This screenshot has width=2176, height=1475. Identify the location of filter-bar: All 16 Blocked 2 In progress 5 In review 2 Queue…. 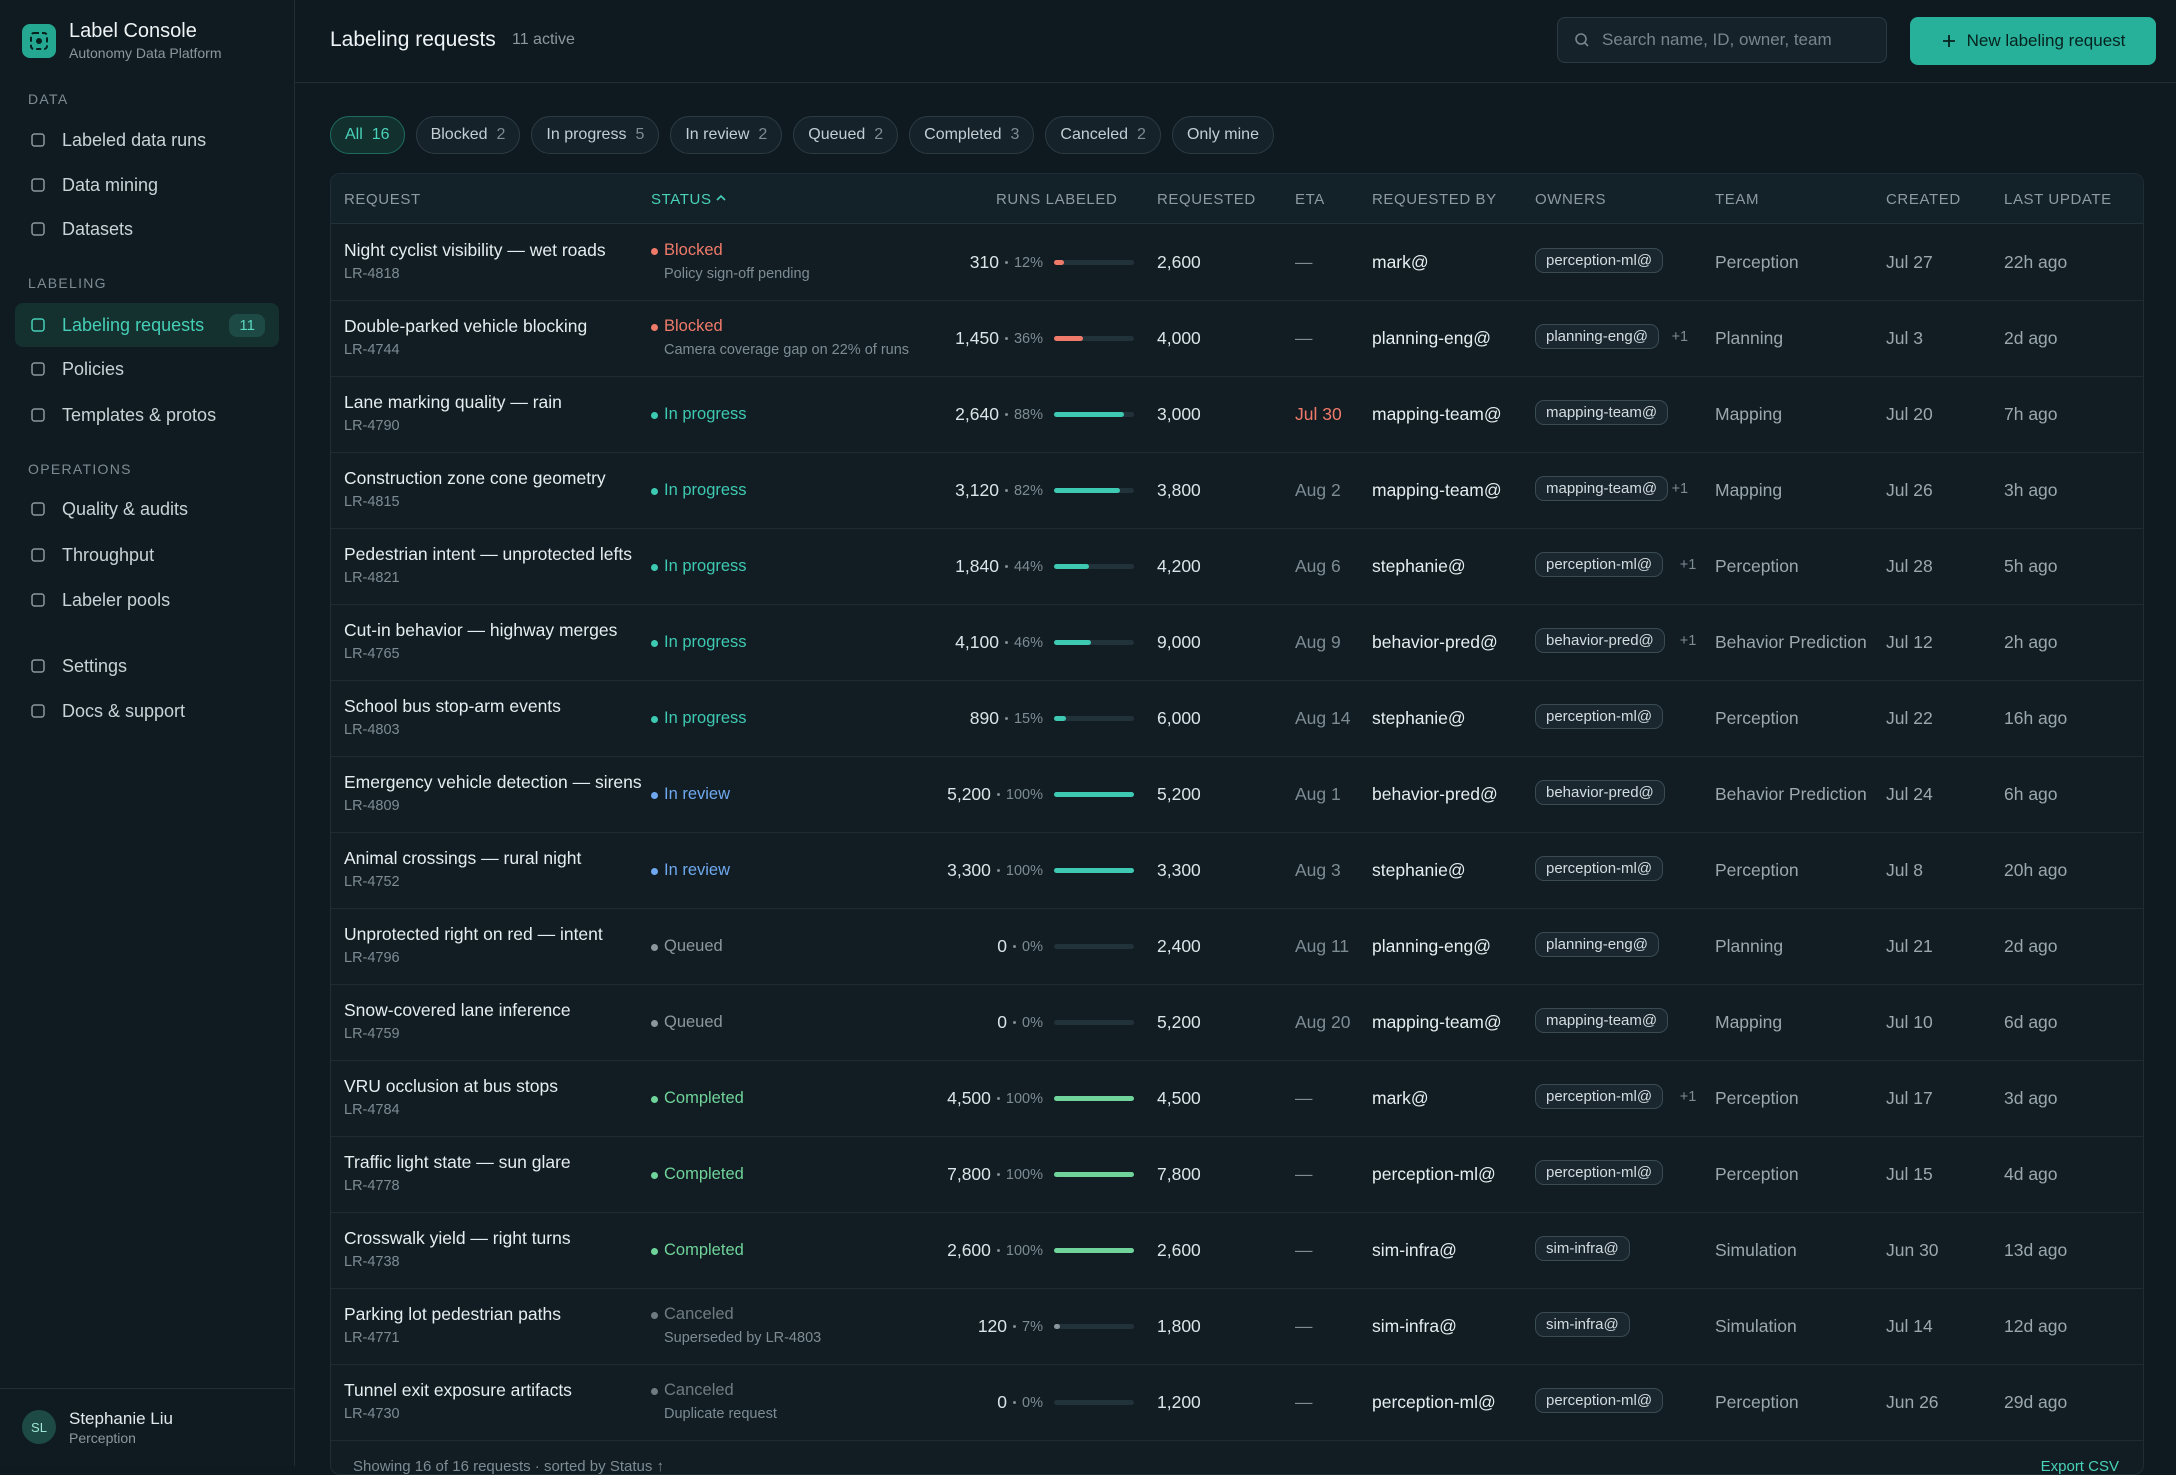
(802, 135).